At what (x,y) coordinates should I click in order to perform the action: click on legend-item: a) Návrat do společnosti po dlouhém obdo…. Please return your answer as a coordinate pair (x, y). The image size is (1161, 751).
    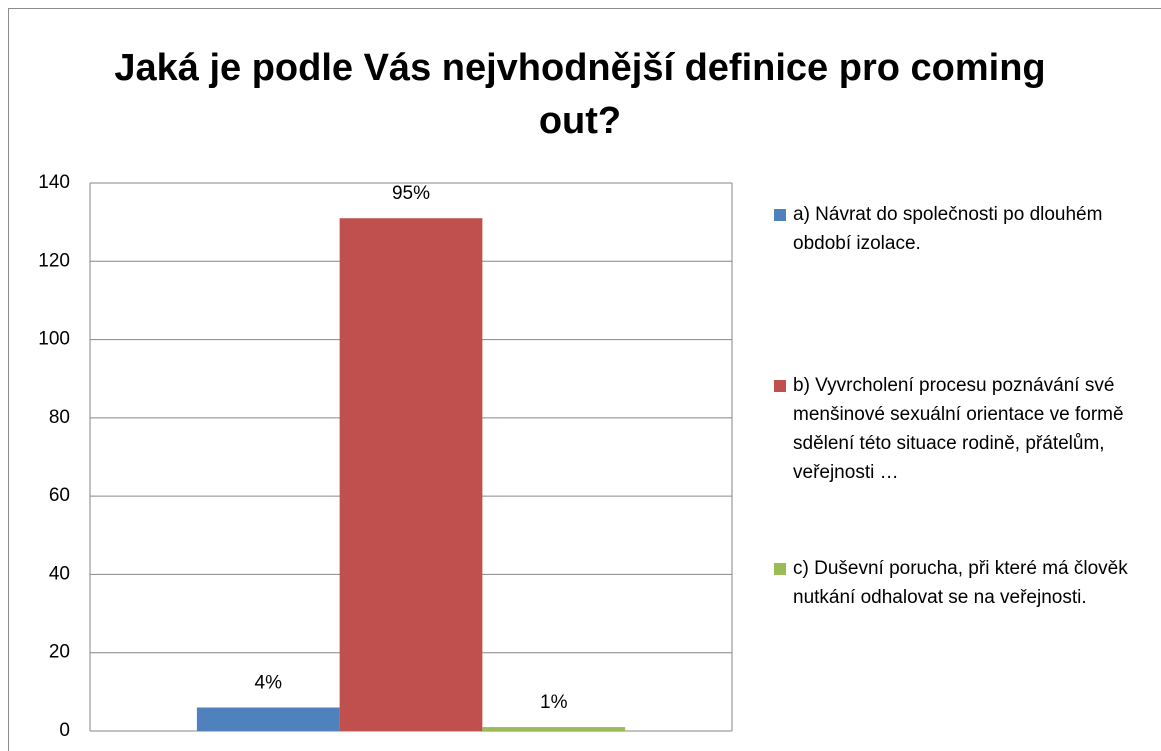
    Looking at the image, I should click on (964, 229).